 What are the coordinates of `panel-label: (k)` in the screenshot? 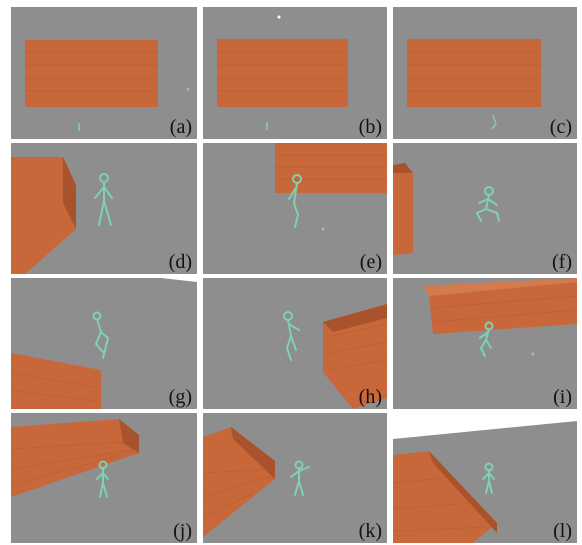 It's located at (370, 531).